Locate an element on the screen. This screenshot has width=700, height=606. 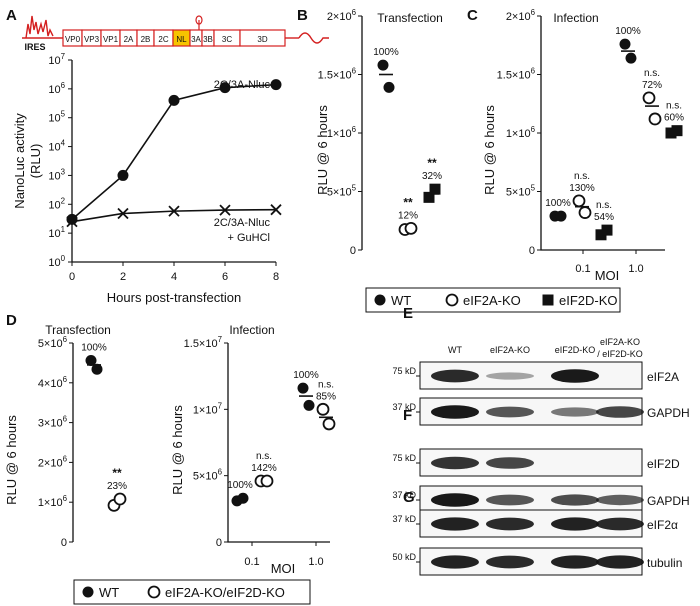
x-axis-label-c: MOI is located at coordinates (607, 275).